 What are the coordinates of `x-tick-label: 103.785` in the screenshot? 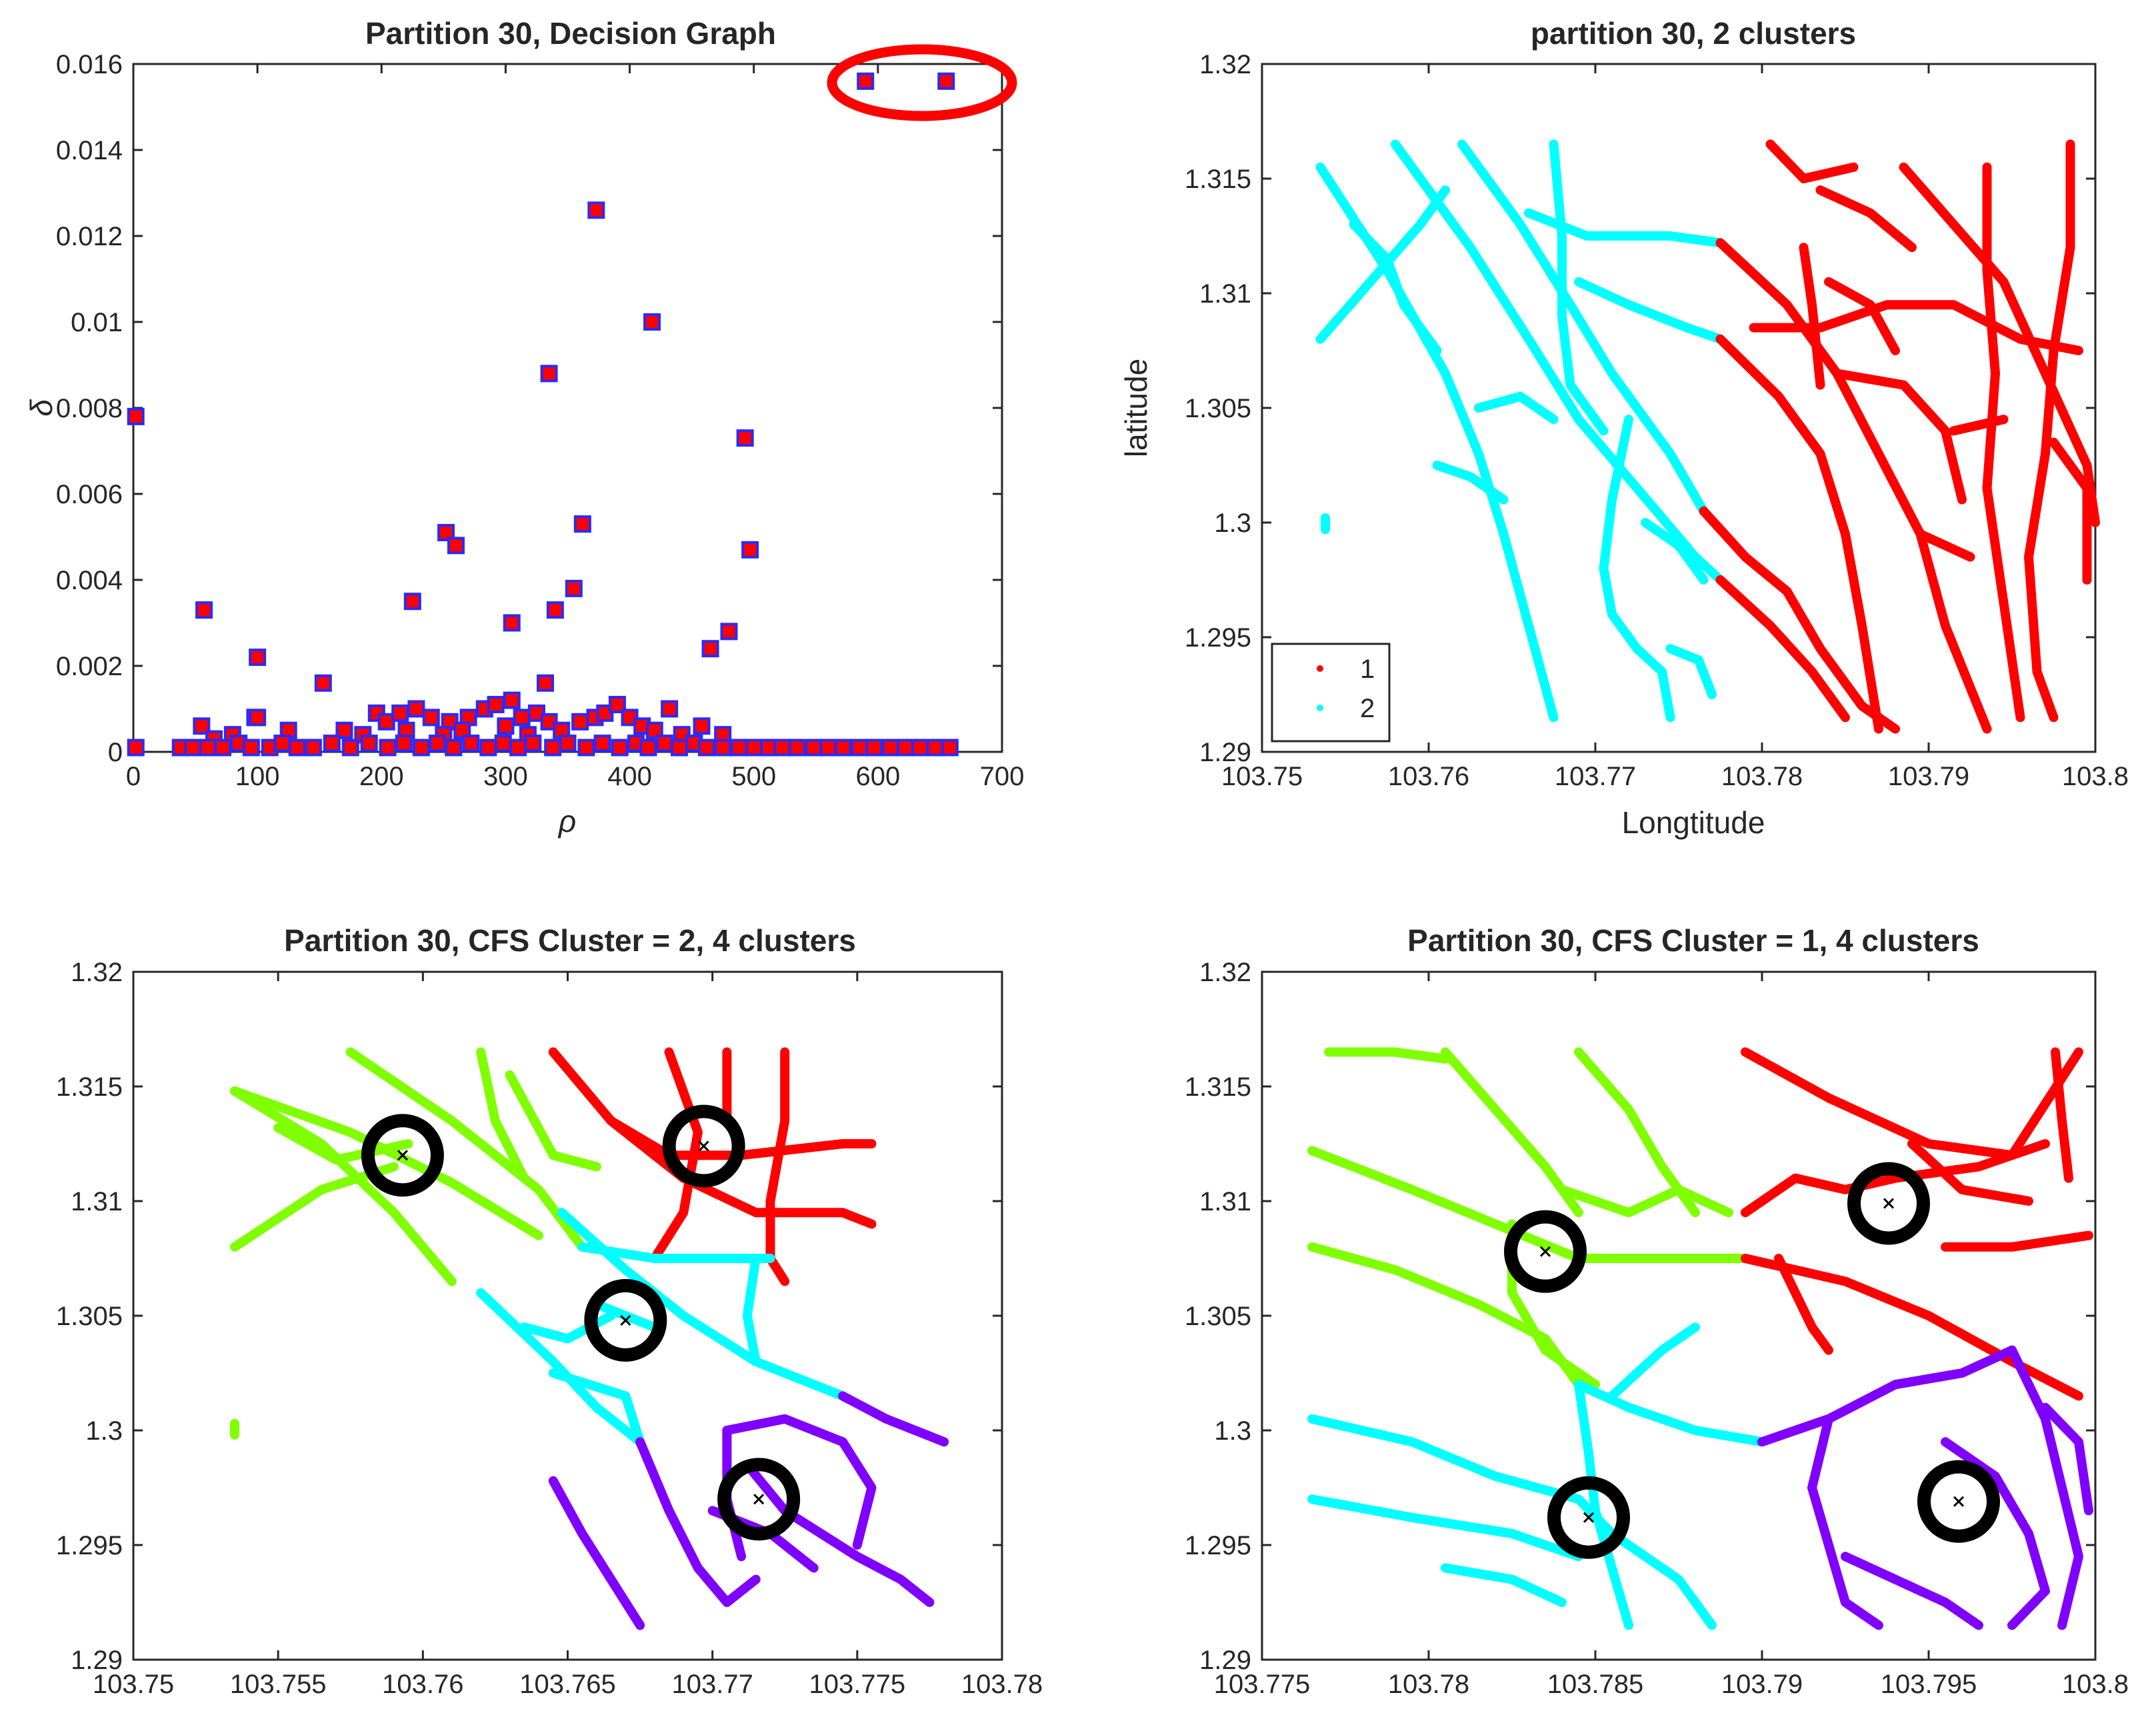 It's located at (1595, 1685).